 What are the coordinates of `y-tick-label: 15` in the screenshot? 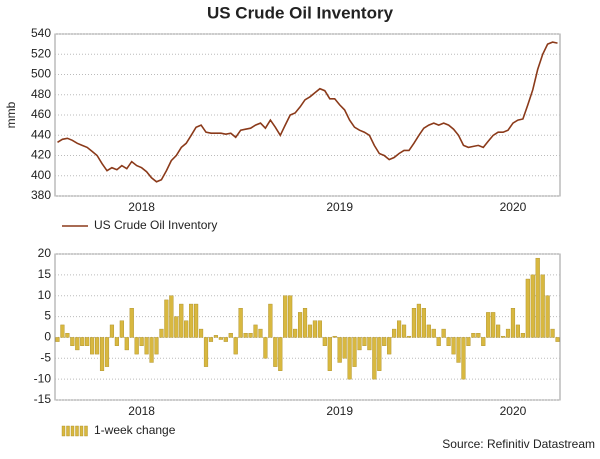 It's located at (45, 274).